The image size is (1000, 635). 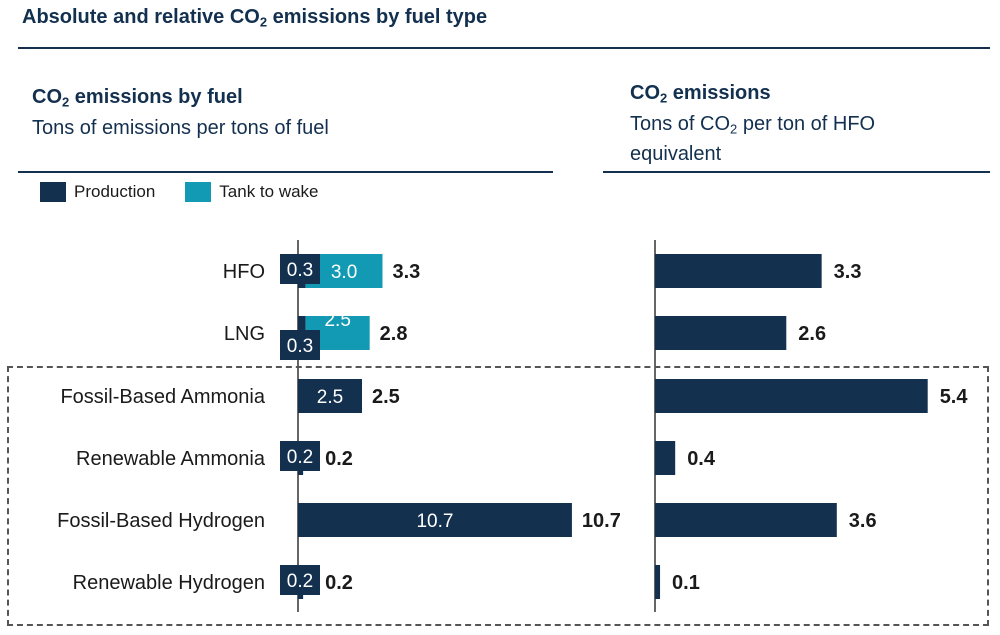 I want to click on right-panel-subtitle: Tons of CO2 per ton of HFO equivalent, so click(x=753, y=139).